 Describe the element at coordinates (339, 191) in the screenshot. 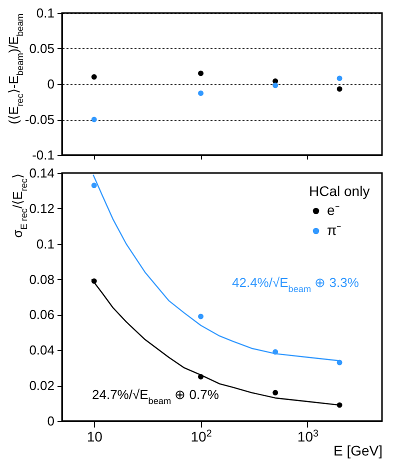

I see `legend-title: HCal only` at that location.